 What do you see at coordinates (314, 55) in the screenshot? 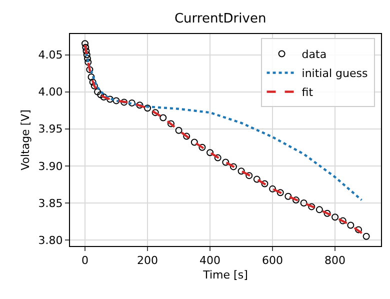
I see `legend-label: data` at bounding box center [314, 55].